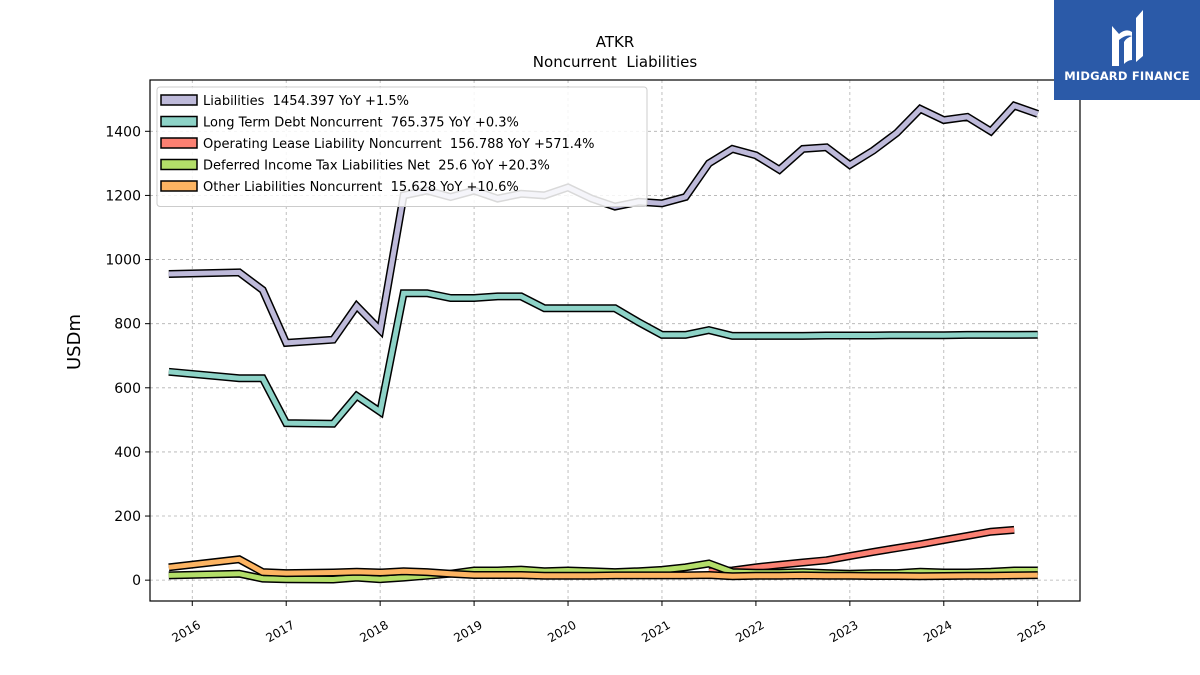  Describe the element at coordinates (1031, 631) in the screenshot. I see `x-tick-label: 2025` at that location.